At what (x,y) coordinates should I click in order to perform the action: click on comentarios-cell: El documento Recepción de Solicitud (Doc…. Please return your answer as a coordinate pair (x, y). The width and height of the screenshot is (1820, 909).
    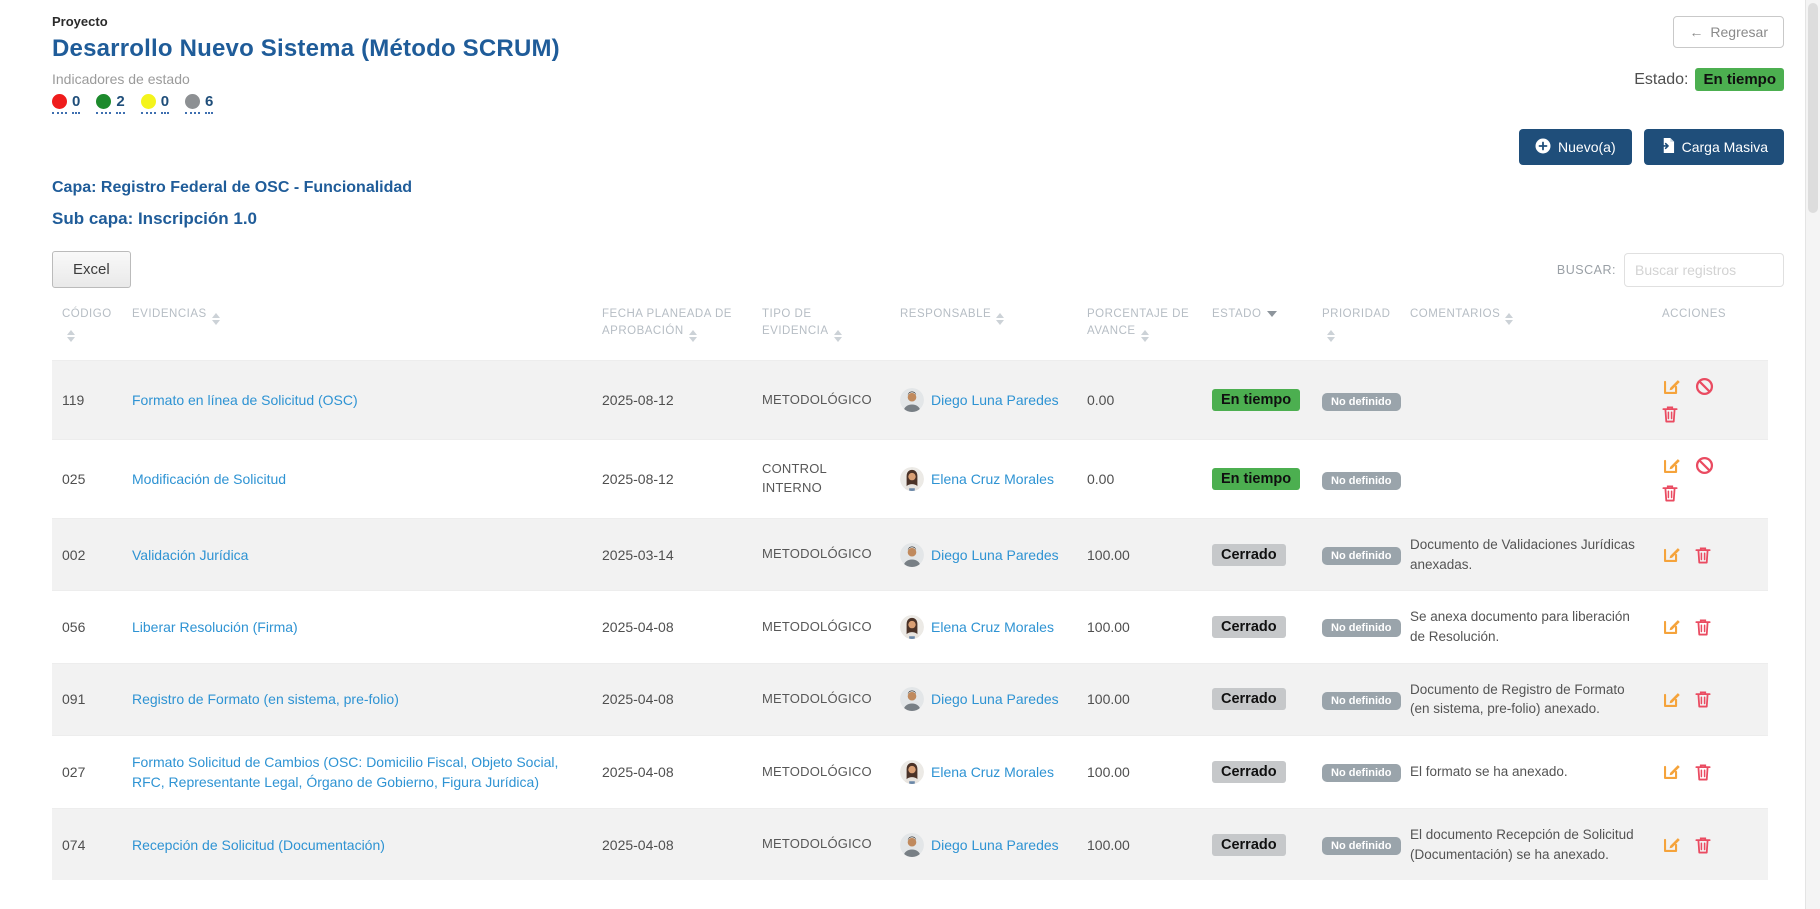
    Looking at the image, I should click on (1522, 844).